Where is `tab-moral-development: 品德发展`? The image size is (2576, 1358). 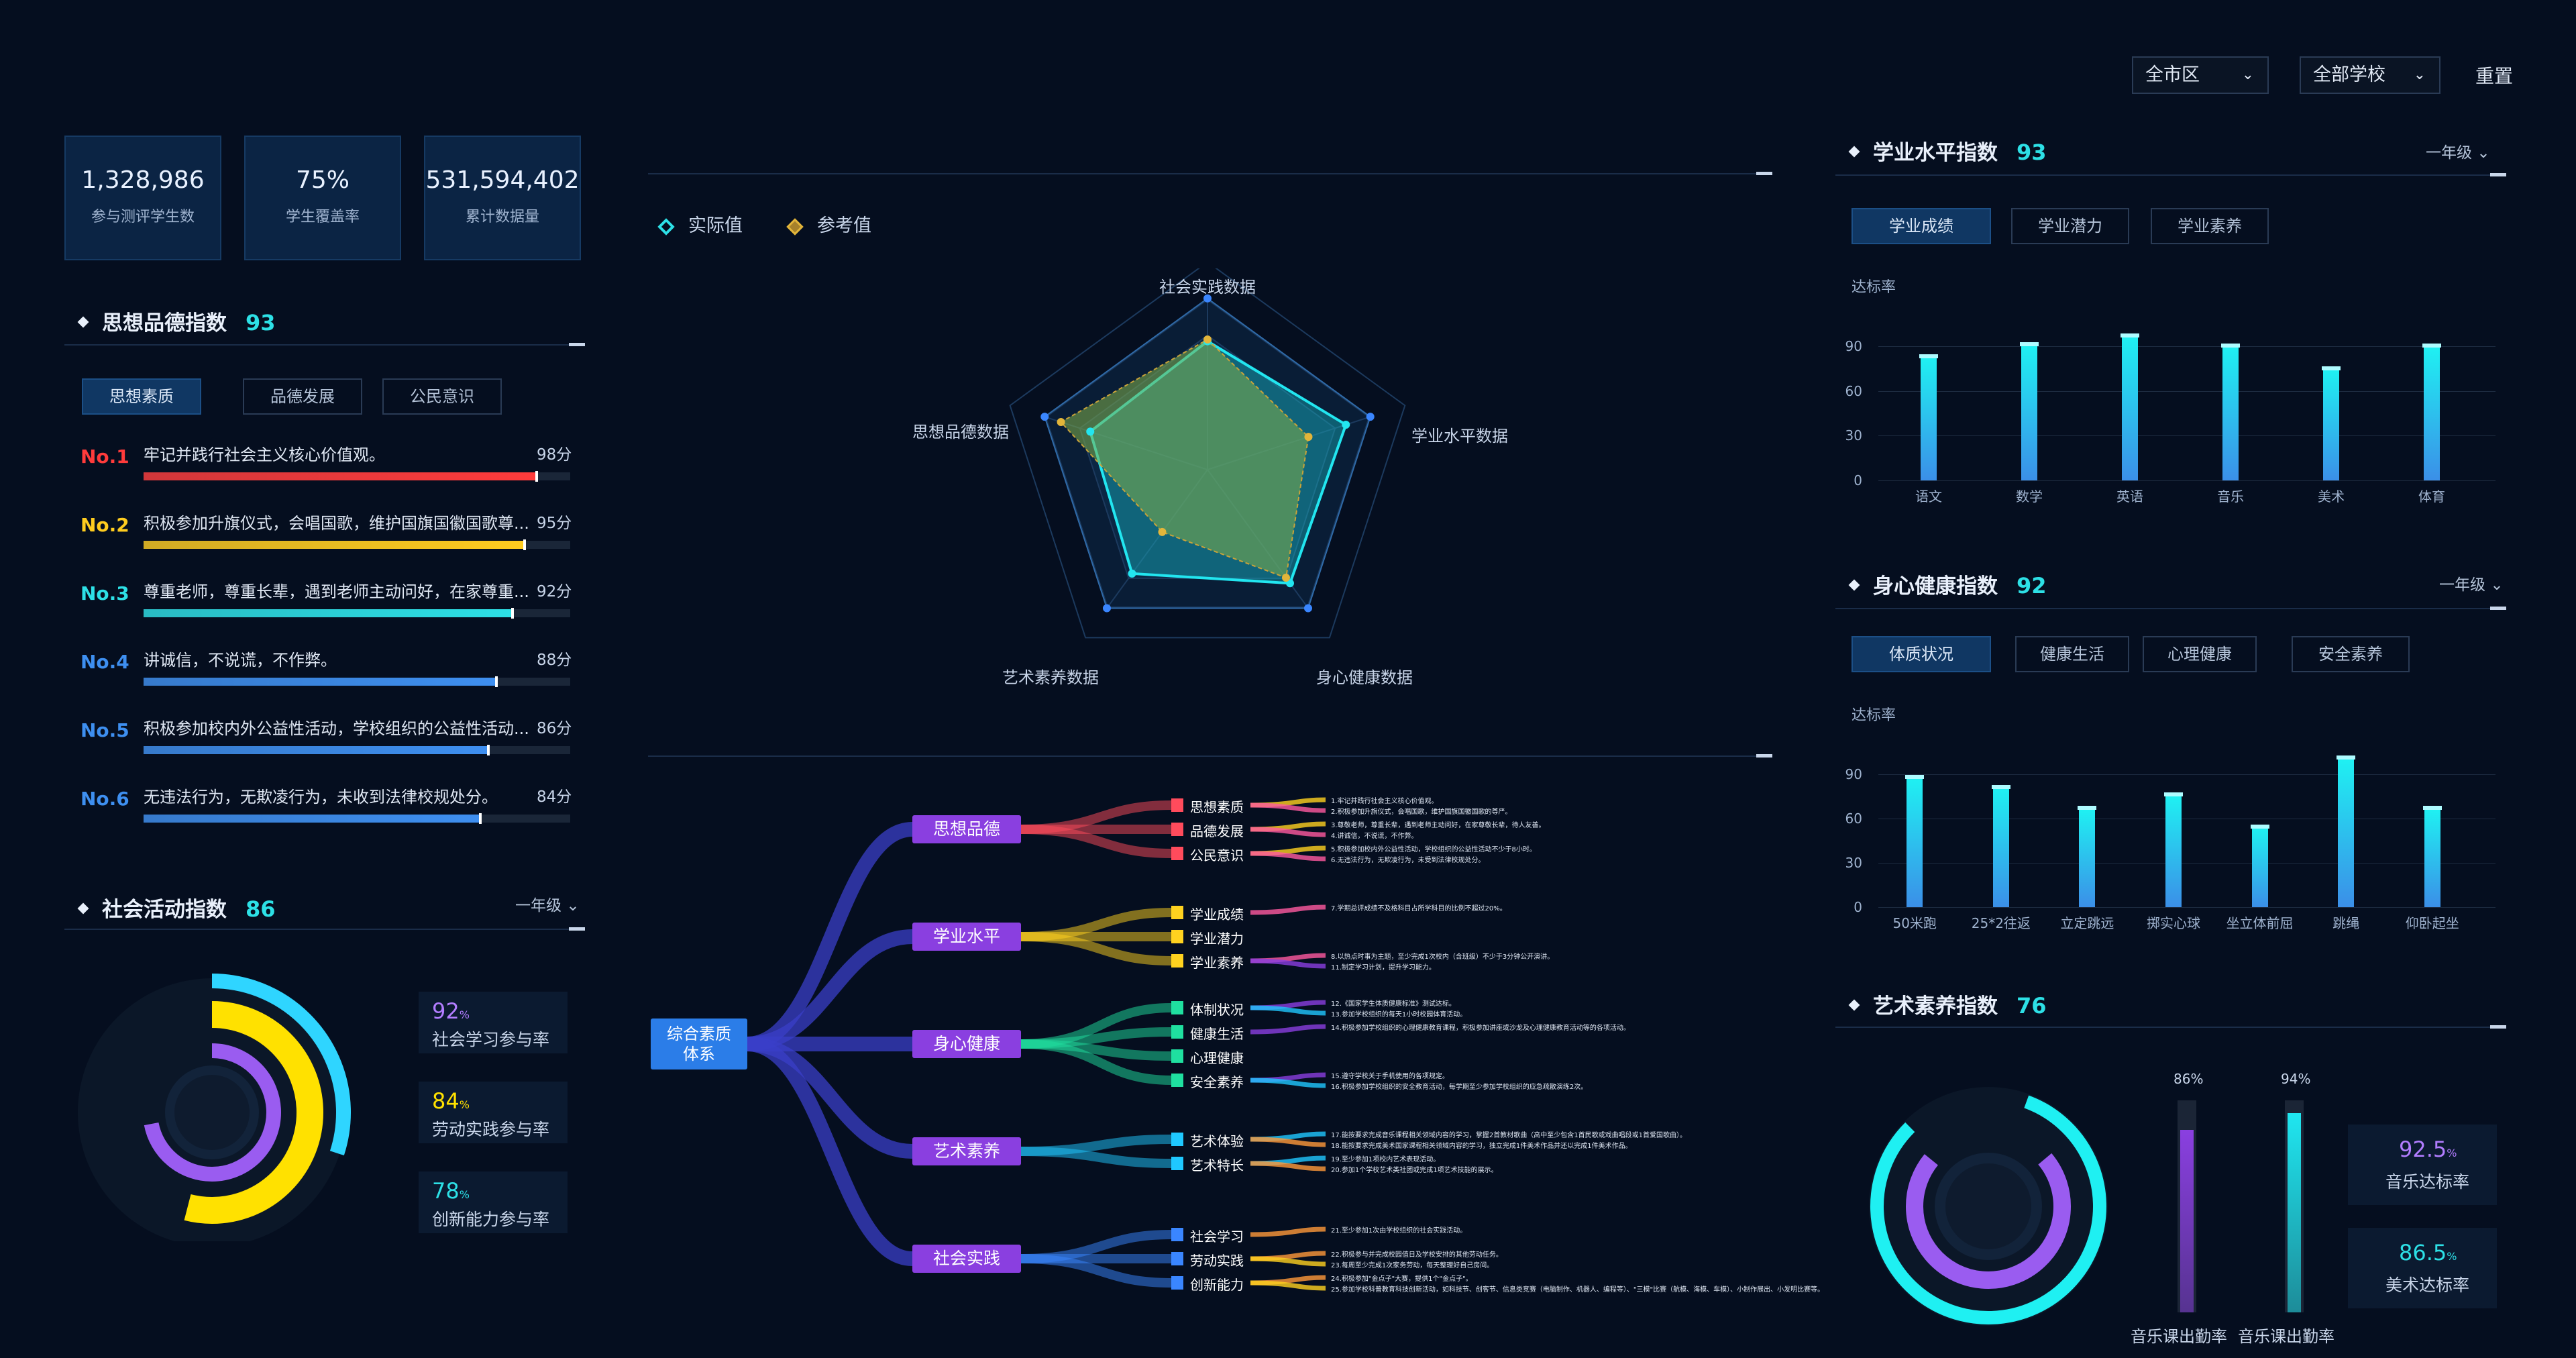
tab-moral-development: 品德发展 is located at coordinates (302, 396).